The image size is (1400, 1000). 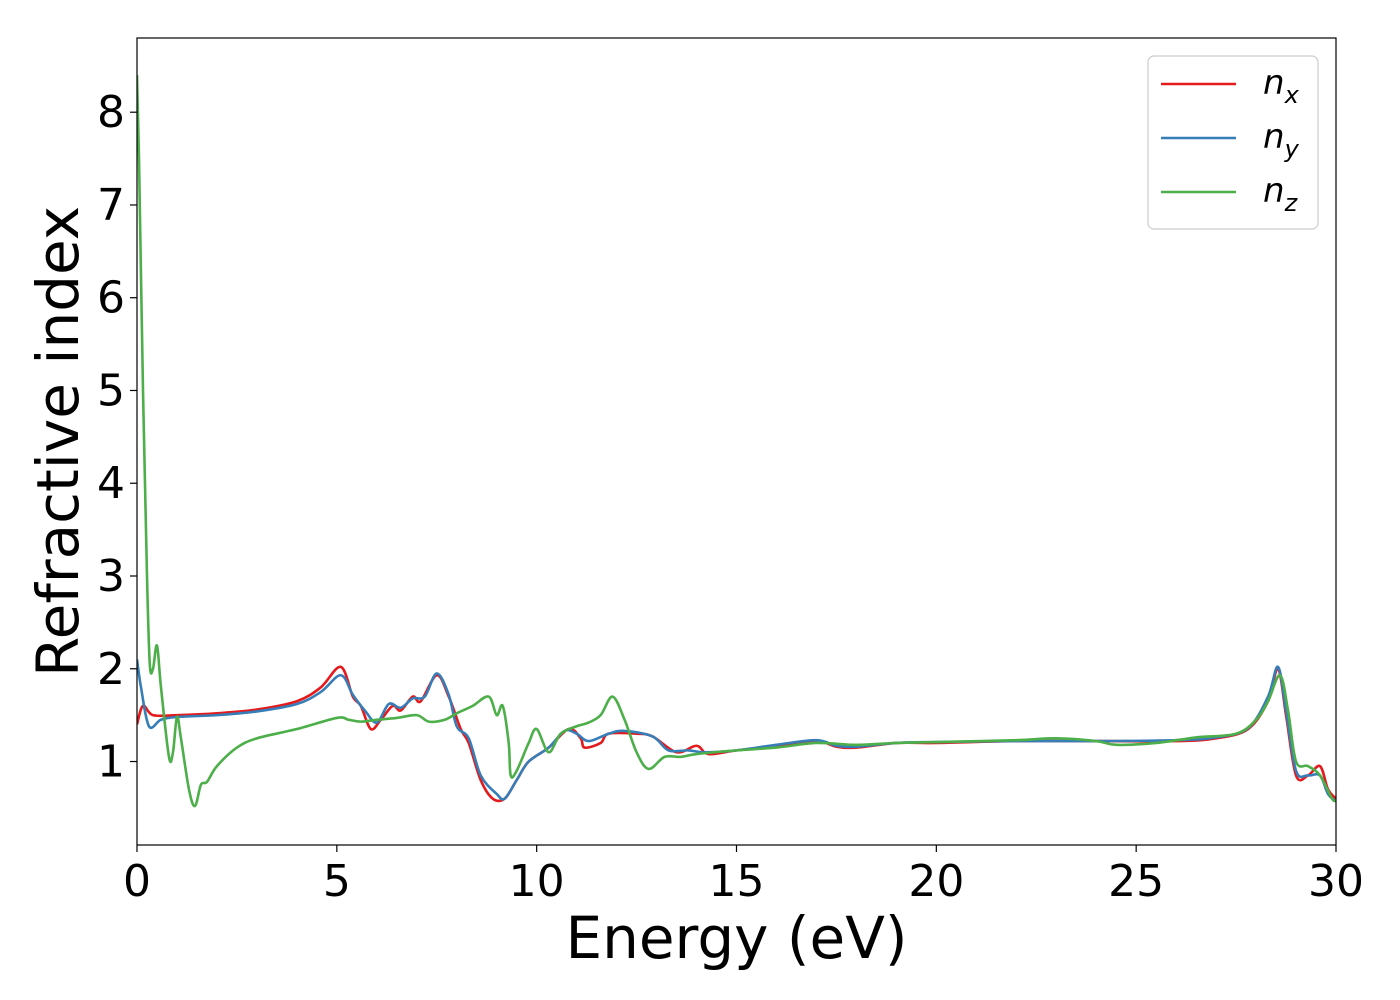 What do you see at coordinates (111, 205) in the screenshot?
I see `y-tick-label: 7` at bounding box center [111, 205].